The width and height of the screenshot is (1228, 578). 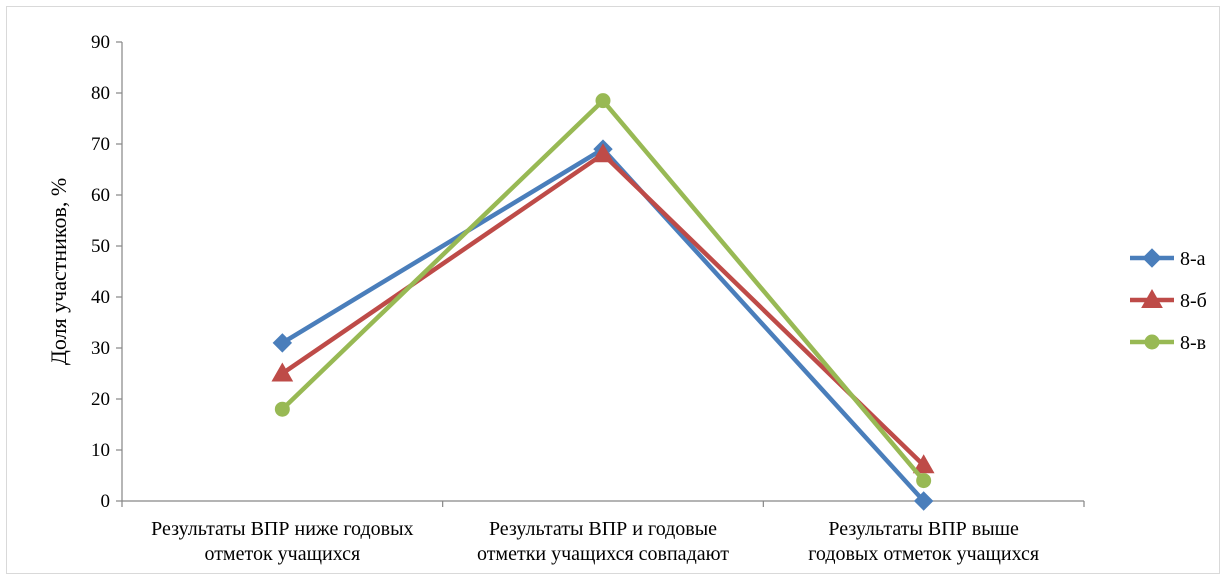 I want to click on y-axis-title: Доля участников, %, so click(x=58, y=271).